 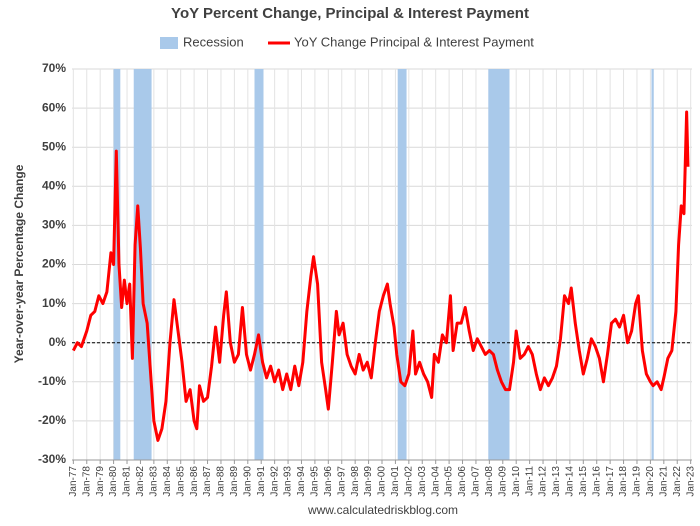 I want to click on y-tick-label: 40%, so click(x=54, y=185).